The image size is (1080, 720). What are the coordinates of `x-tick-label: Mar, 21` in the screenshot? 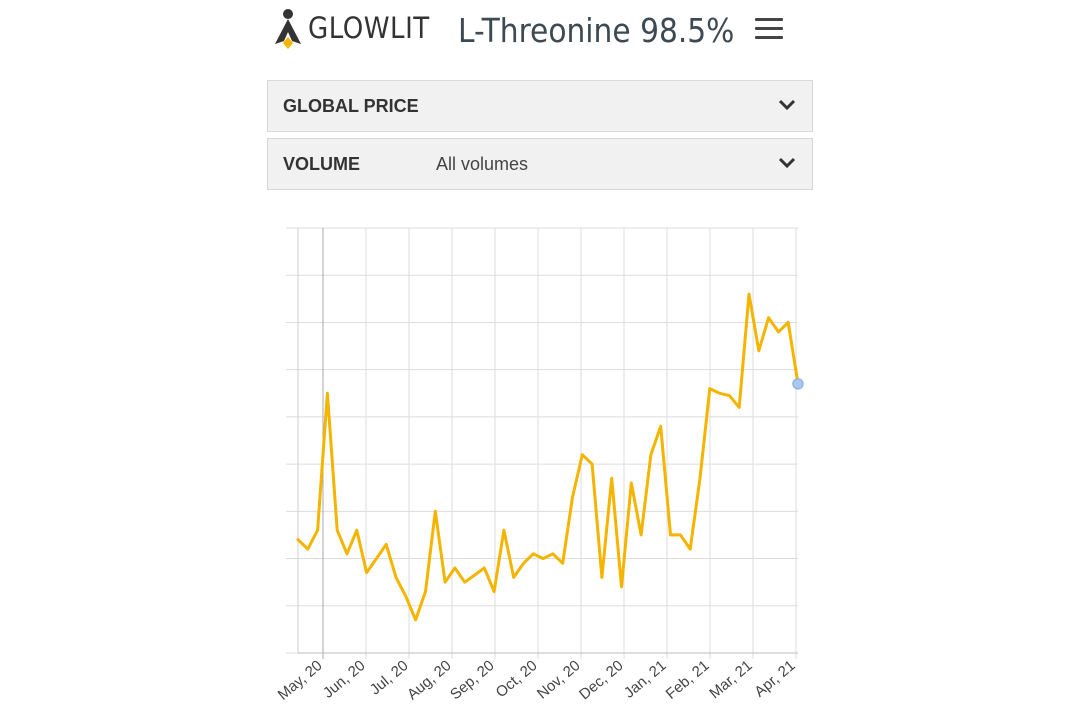 It's located at (730, 679).